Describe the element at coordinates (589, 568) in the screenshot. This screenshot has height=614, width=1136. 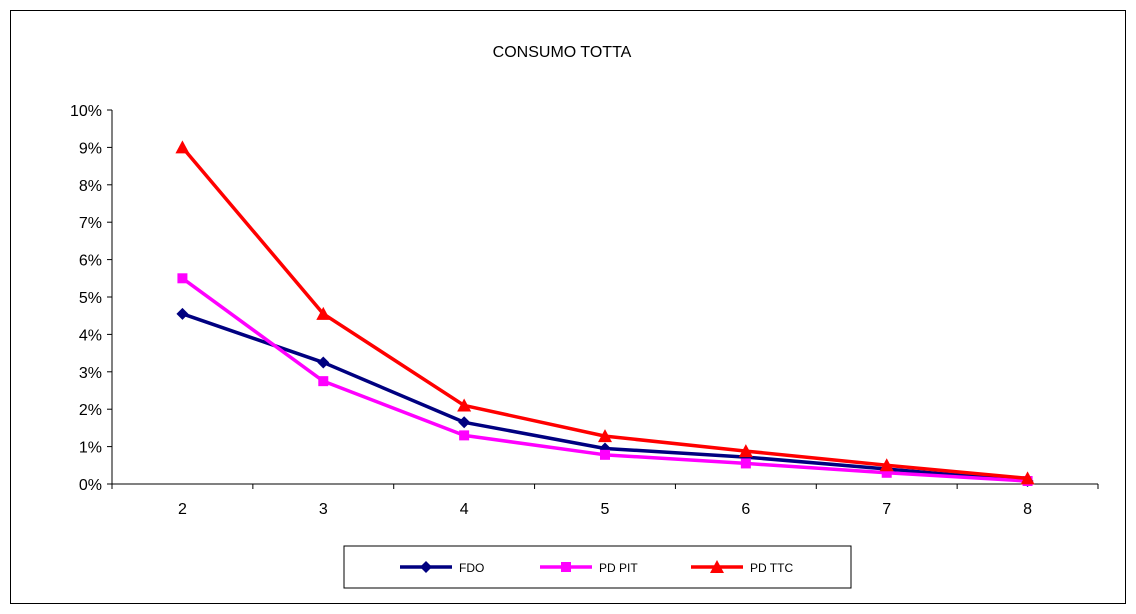
I see `legend-item-pd-pit: PD PIT` at that location.